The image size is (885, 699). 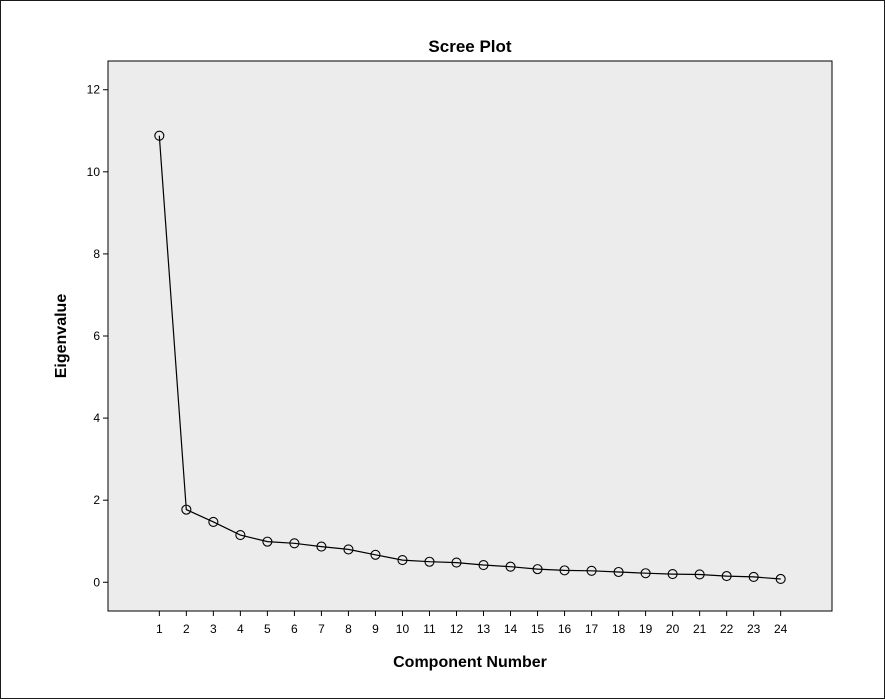 What do you see at coordinates (321, 629) in the screenshot?
I see `x-tick-label: 7` at bounding box center [321, 629].